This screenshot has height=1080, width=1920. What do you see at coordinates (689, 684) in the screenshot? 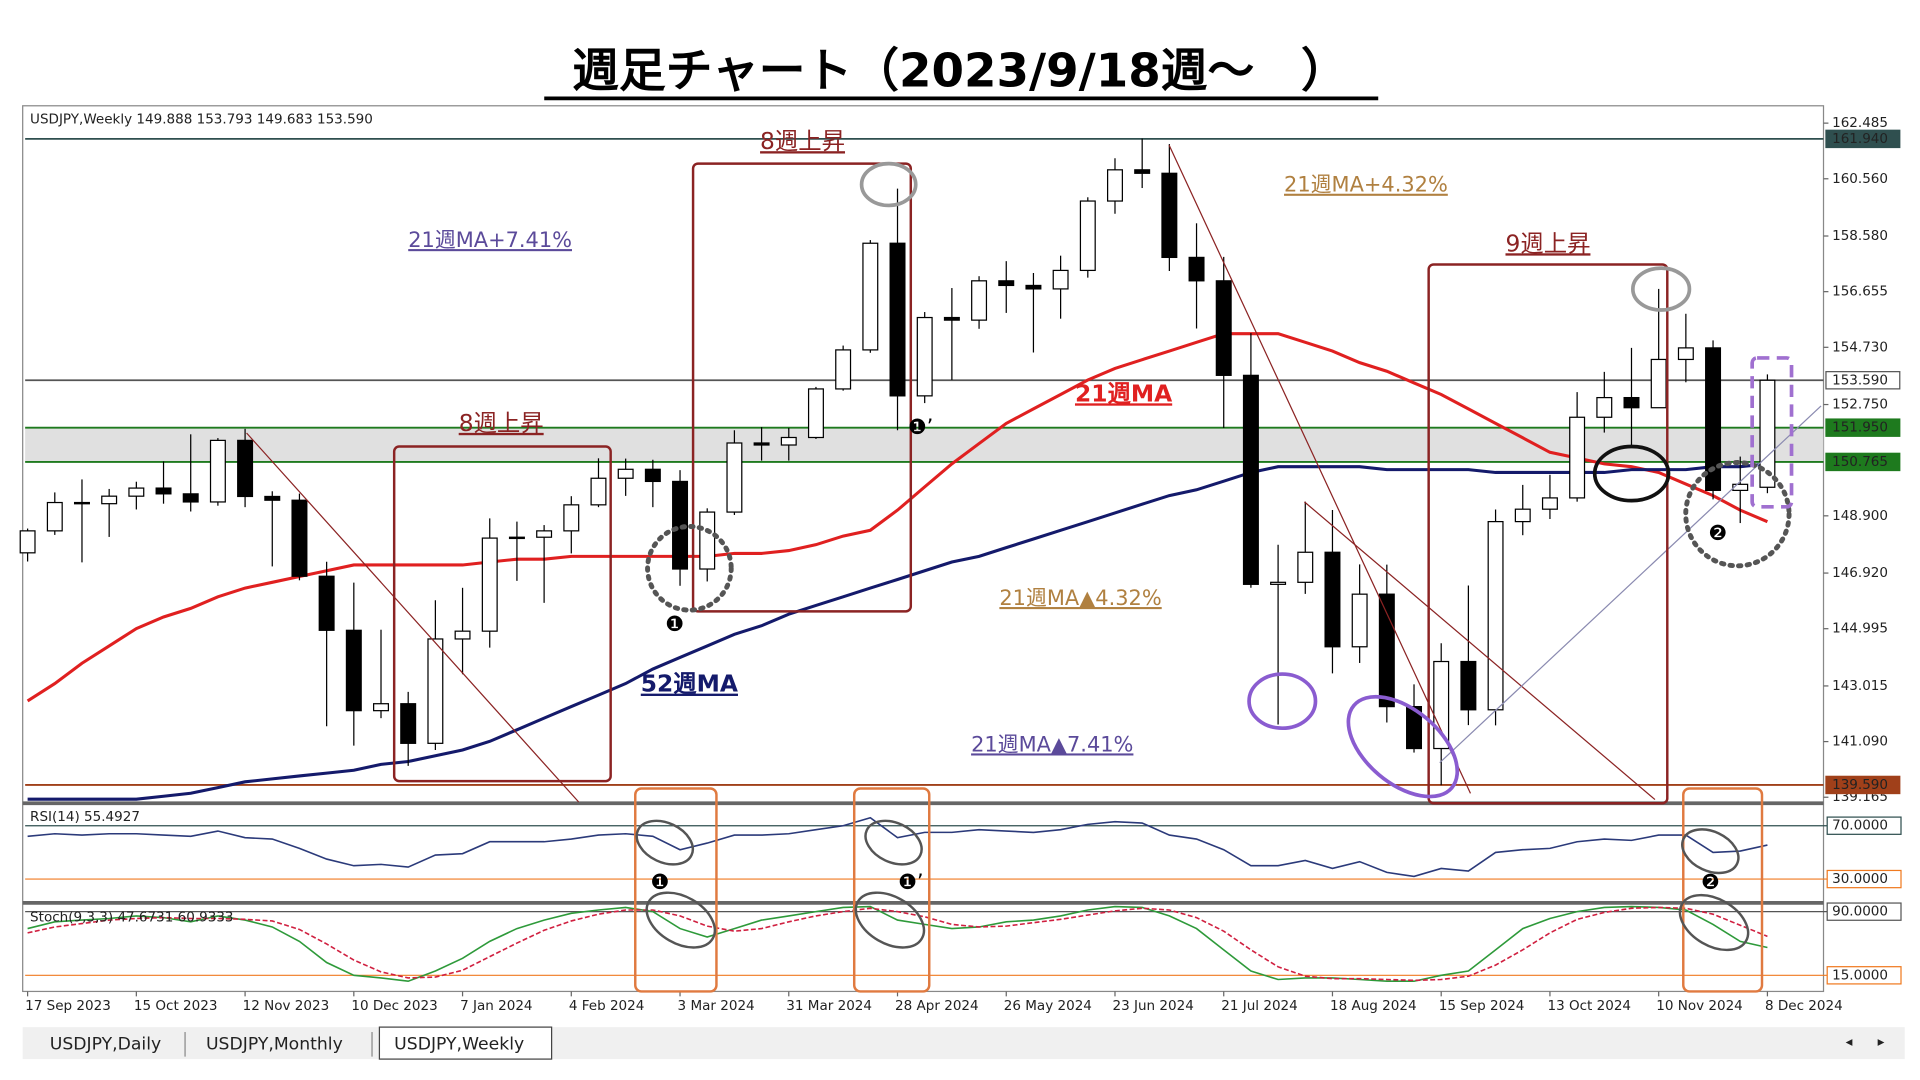
I see `ma-label: 52週MA` at bounding box center [689, 684].